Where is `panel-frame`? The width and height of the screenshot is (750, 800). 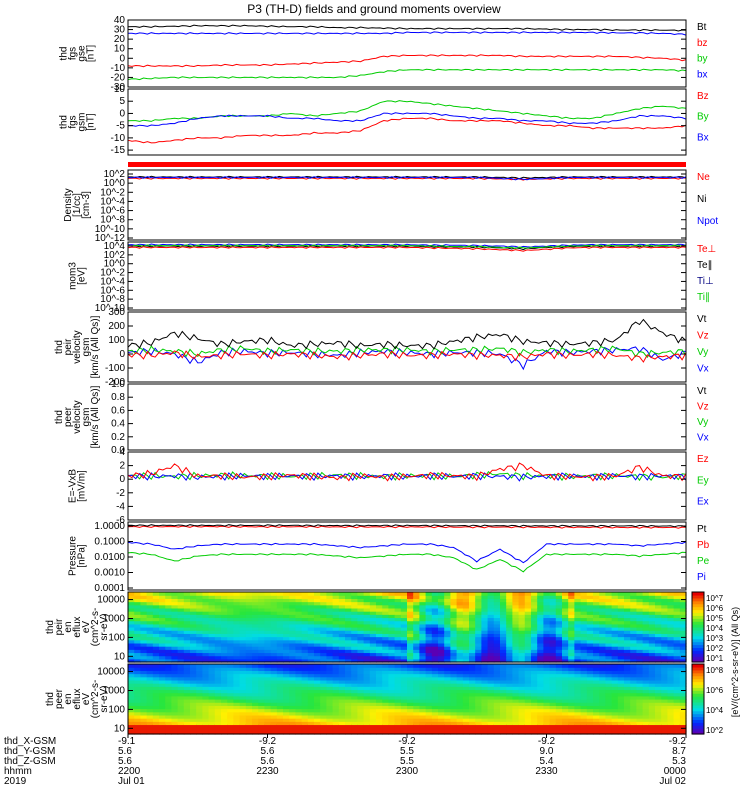
panel-frame is located at coordinates (407, 205).